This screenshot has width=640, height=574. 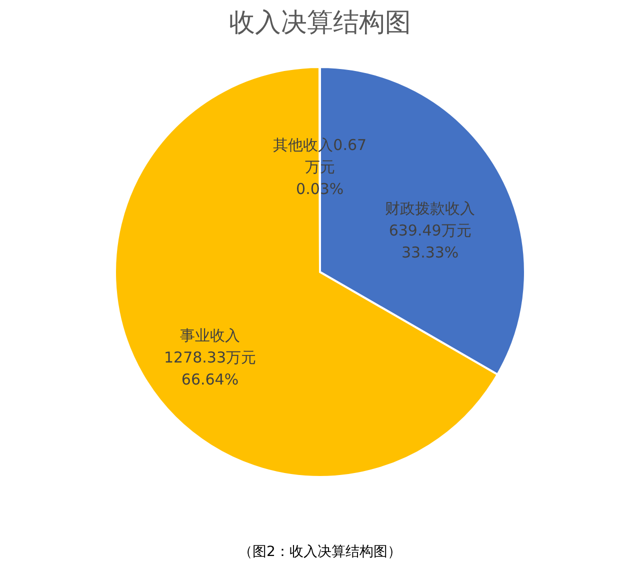 I want to click on slice-label: 事业收入, so click(x=210, y=335).